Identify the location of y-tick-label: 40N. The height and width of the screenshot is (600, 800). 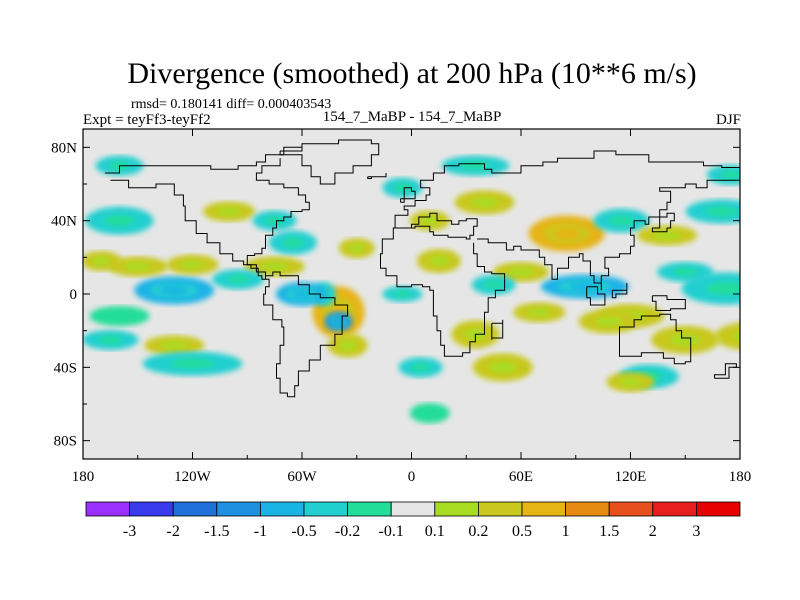
(64, 222).